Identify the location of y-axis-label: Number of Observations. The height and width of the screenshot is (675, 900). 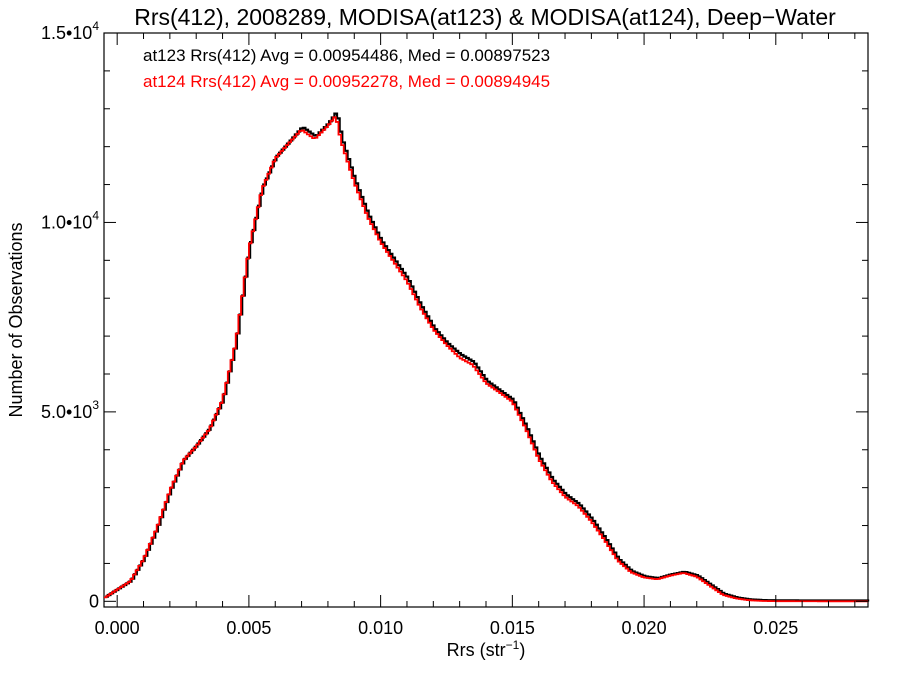
(16, 319).